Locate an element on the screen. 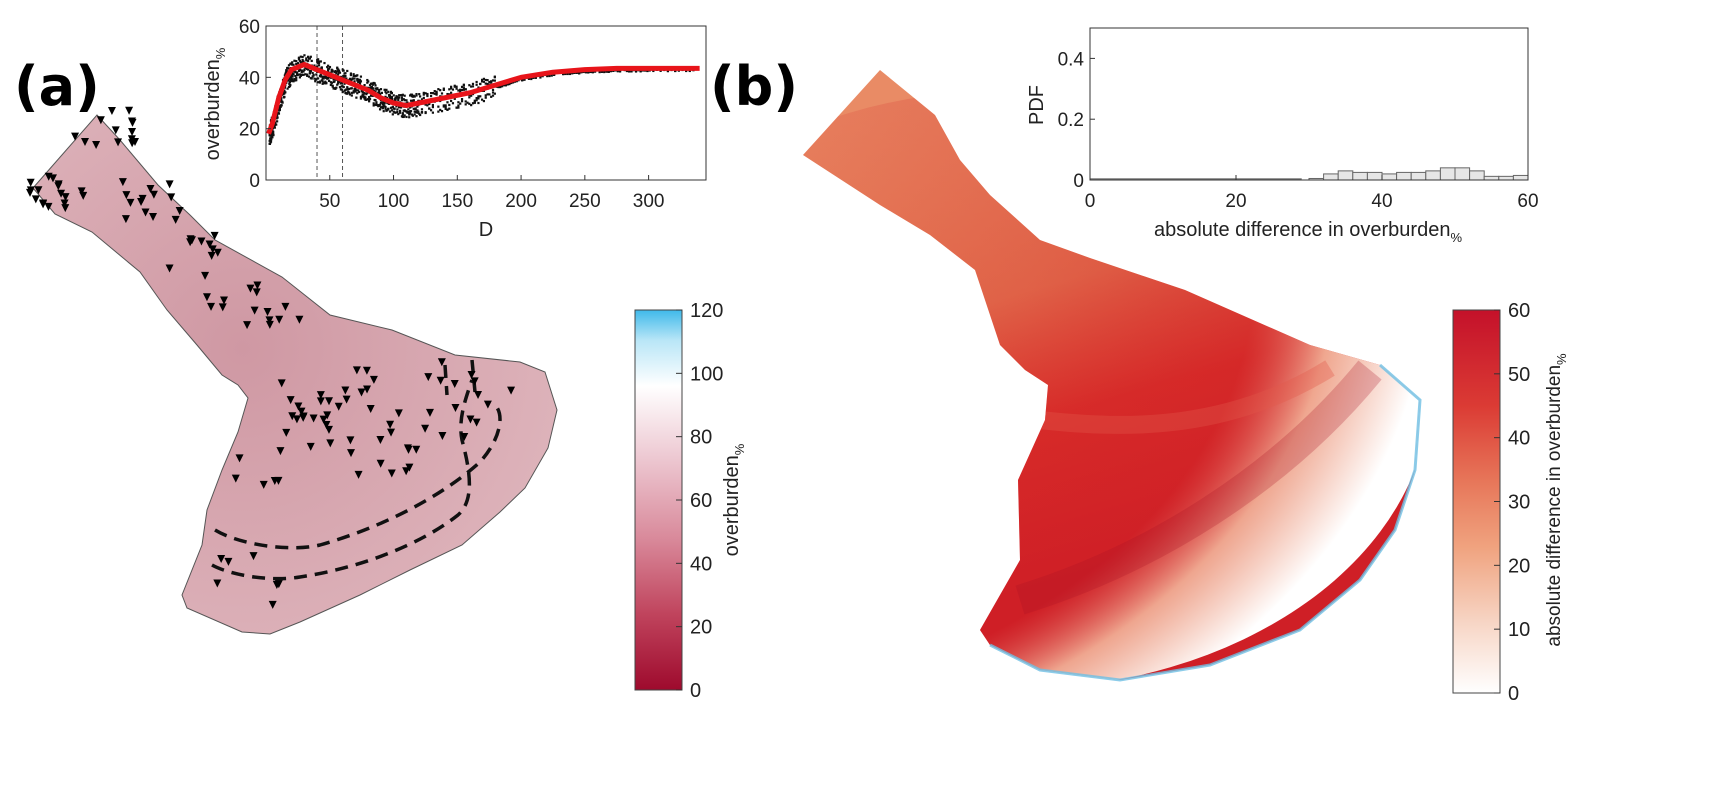 The width and height of the screenshot is (1715, 788). inset-b-ylabel: PDF is located at coordinates (1037, 105).